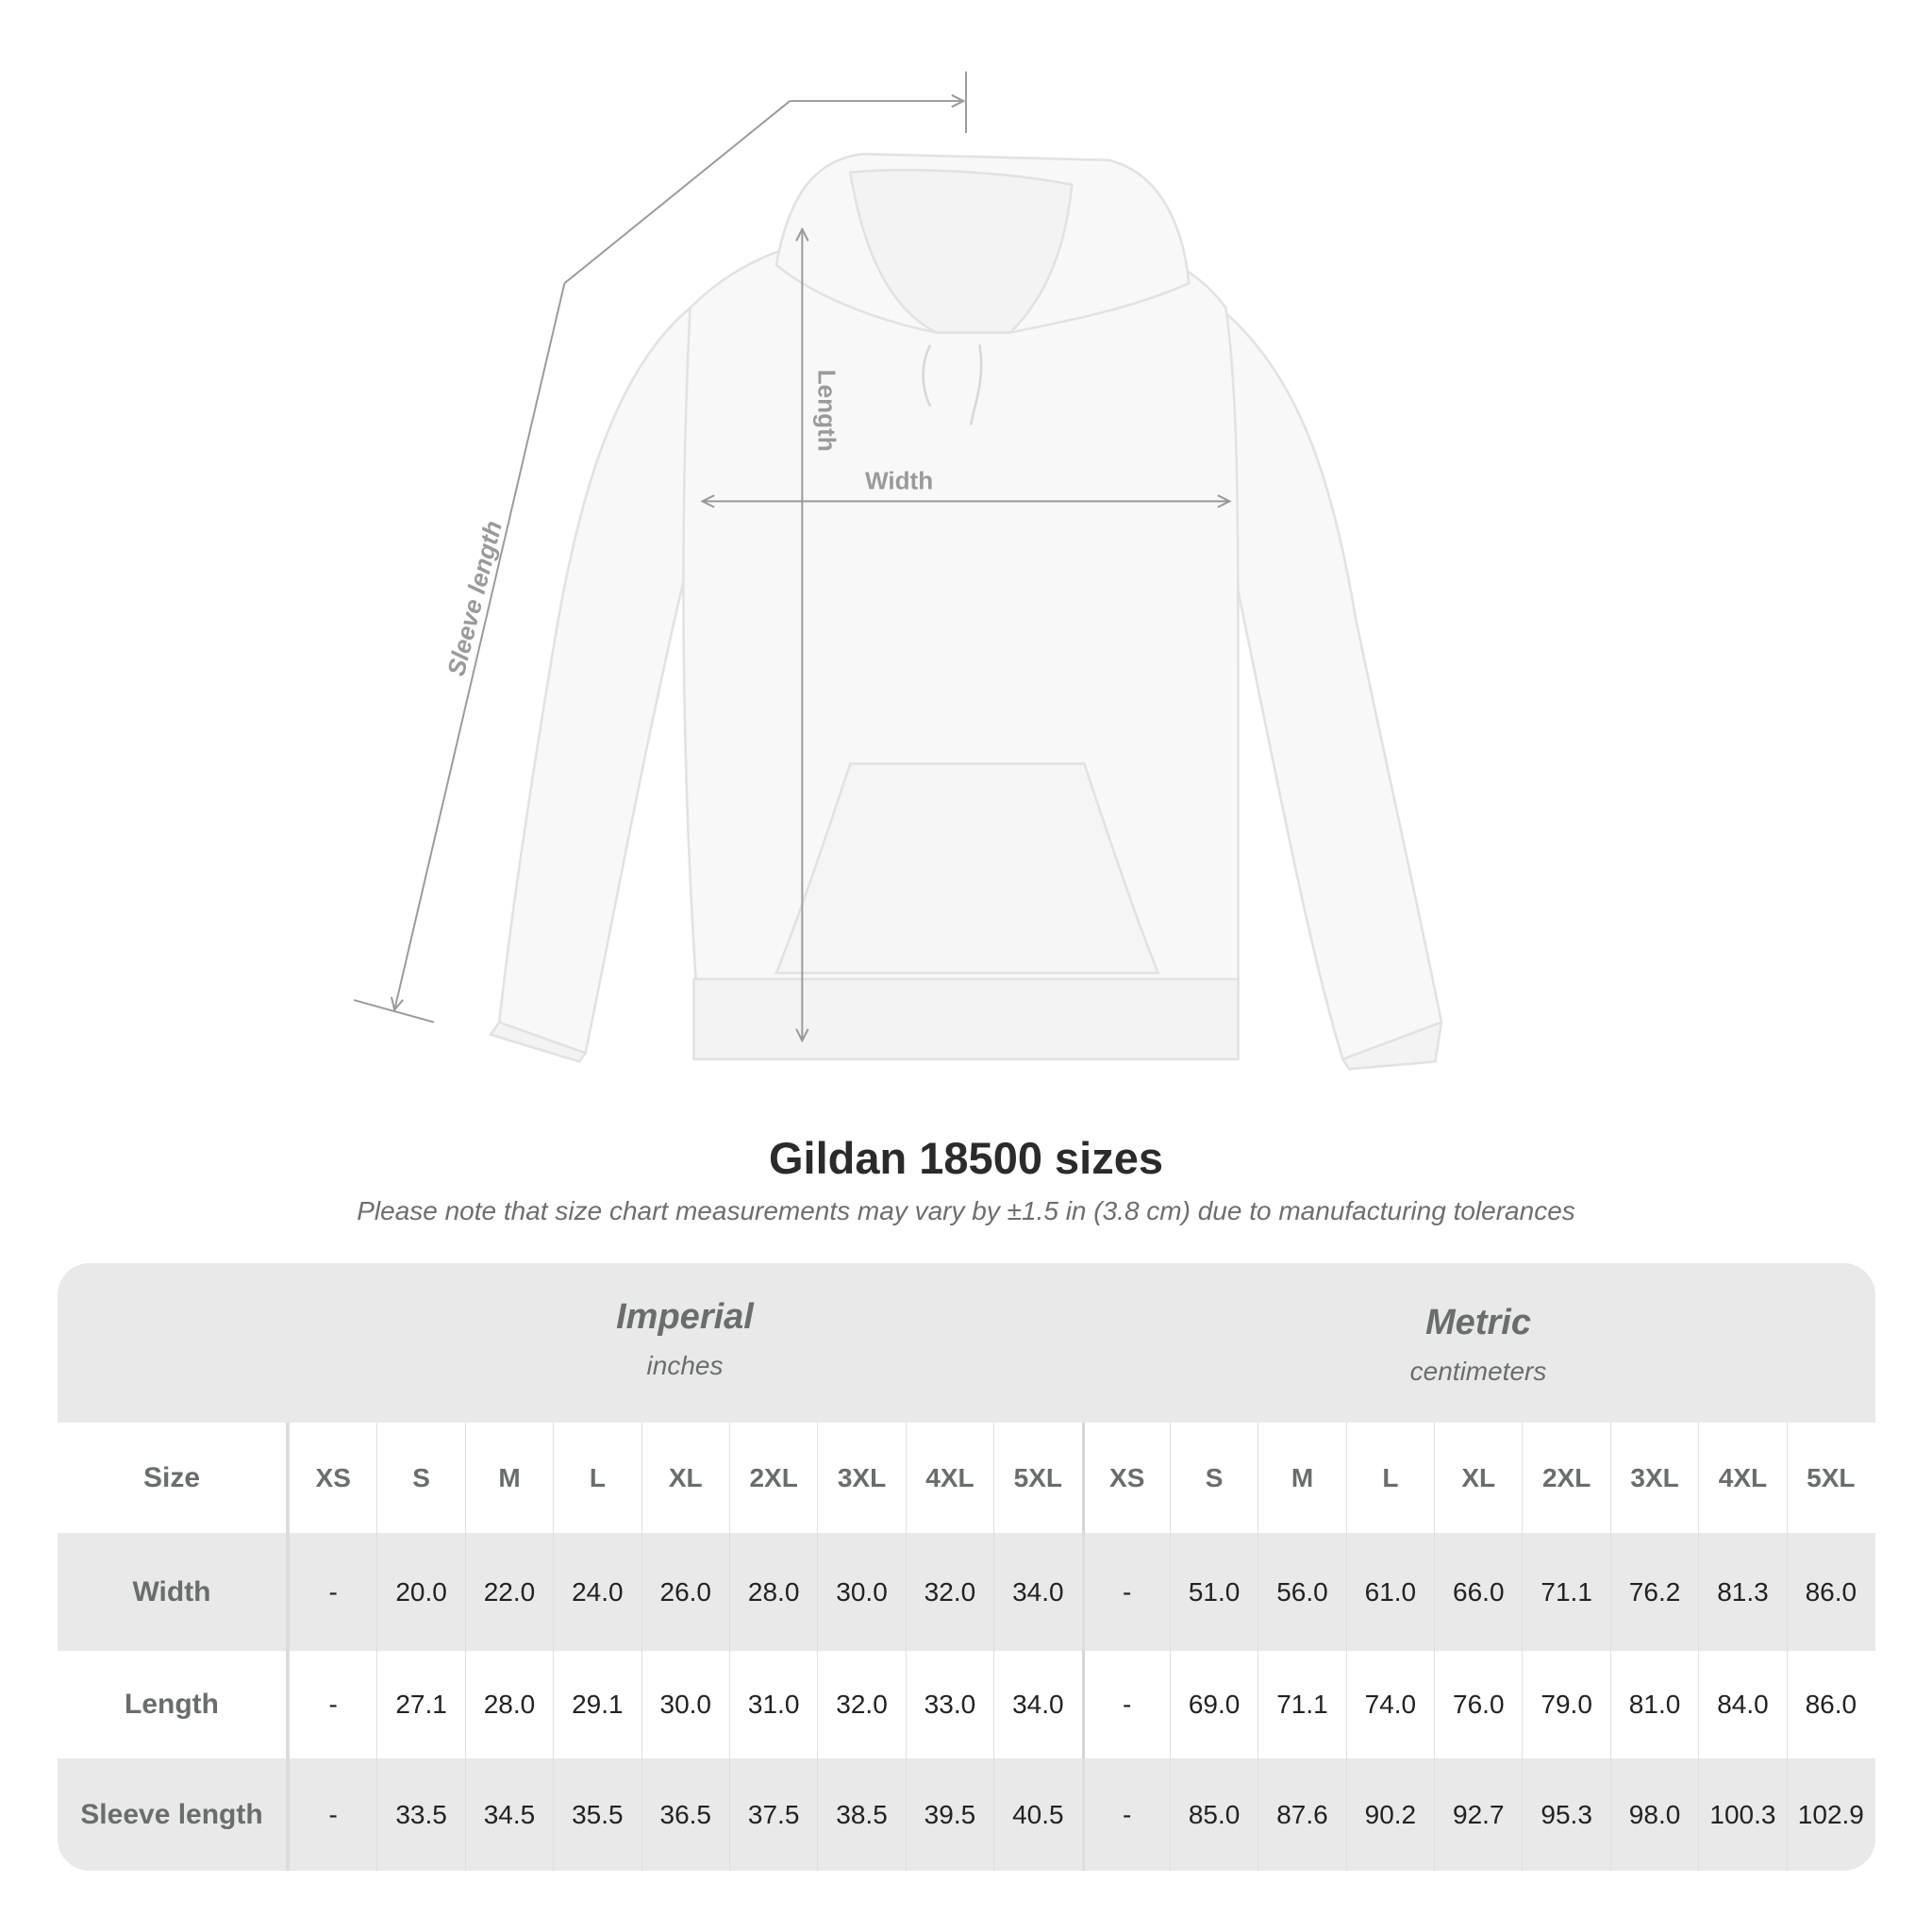 The width and height of the screenshot is (1932, 1932). What do you see at coordinates (1742, 1704) in the screenshot?
I see `value-cell: 84.0` at bounding box center [1742, 1704].